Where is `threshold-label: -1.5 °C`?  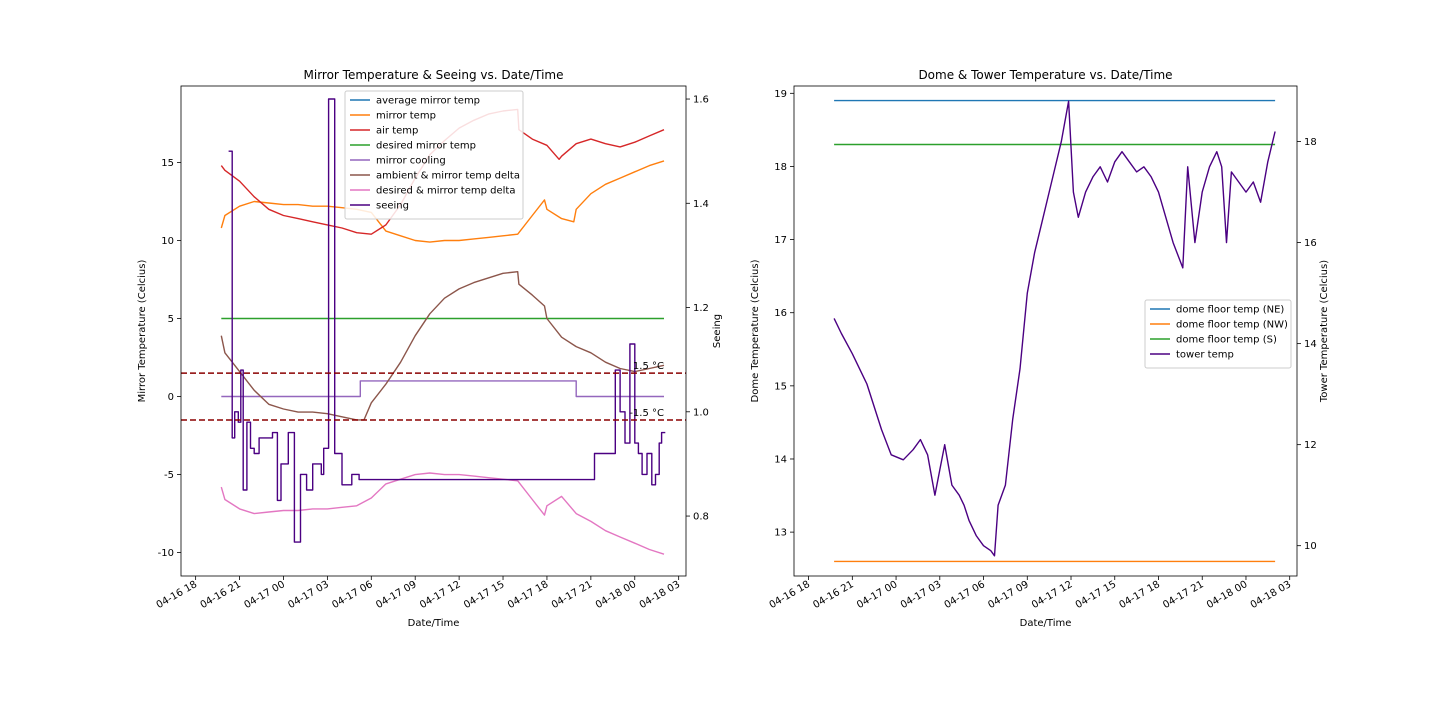 threshold-label: -1.5 °C is located at coordinates (646, 413).